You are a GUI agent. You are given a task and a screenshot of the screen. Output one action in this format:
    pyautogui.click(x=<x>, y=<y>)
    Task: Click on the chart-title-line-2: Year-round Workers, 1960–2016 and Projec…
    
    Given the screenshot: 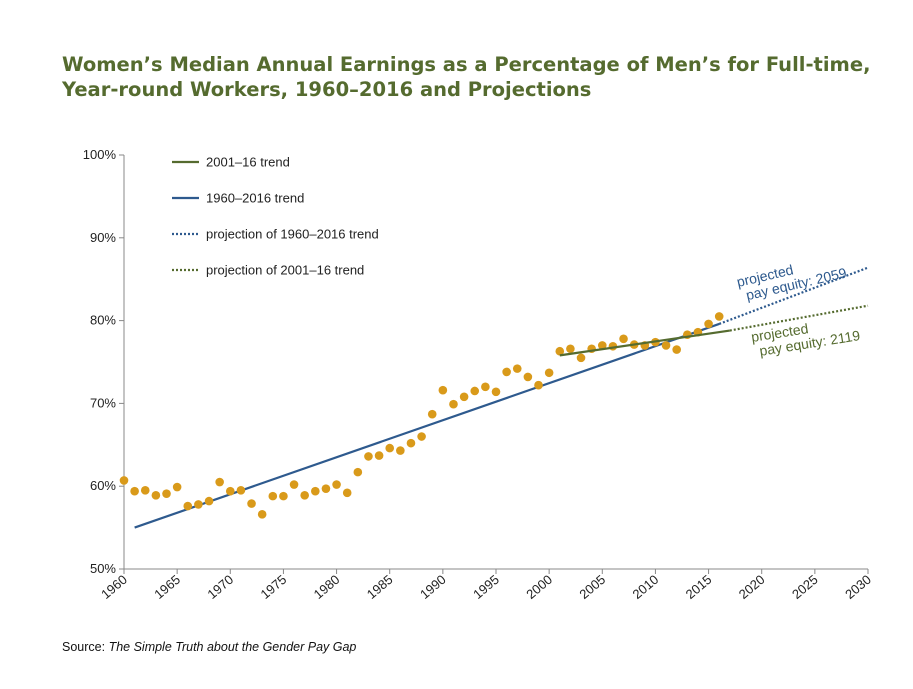 What is the action you would take?
    pyautogui.click(x=327, y=89)
    